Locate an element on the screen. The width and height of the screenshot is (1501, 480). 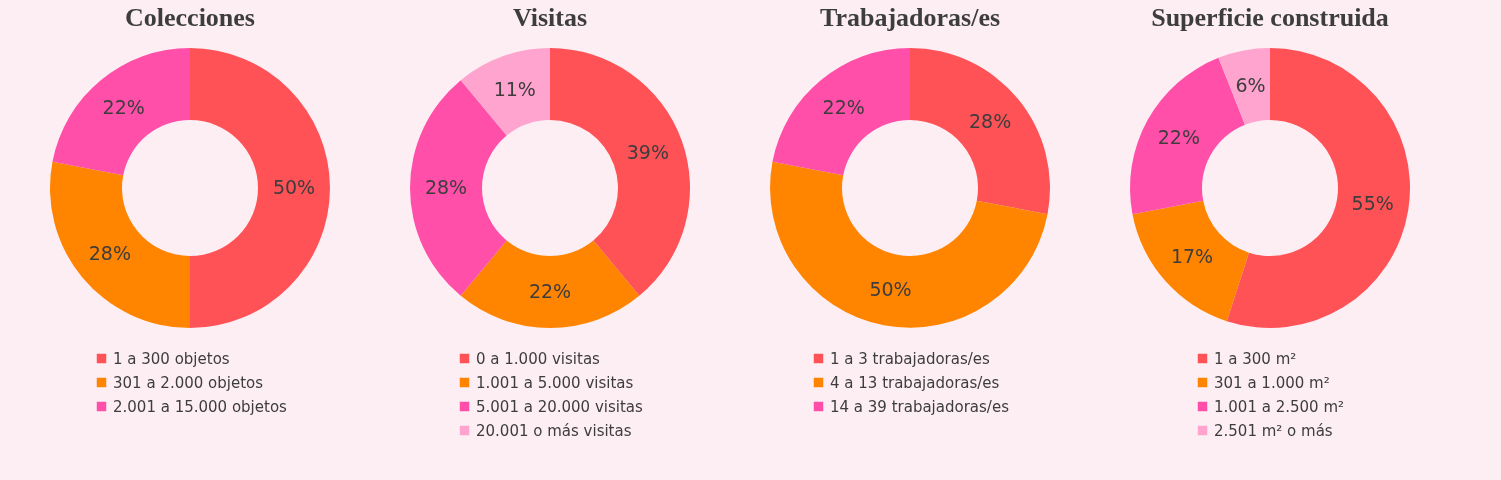
legend-label: 20.001 o más visitas is located at coordinates (554, 430).